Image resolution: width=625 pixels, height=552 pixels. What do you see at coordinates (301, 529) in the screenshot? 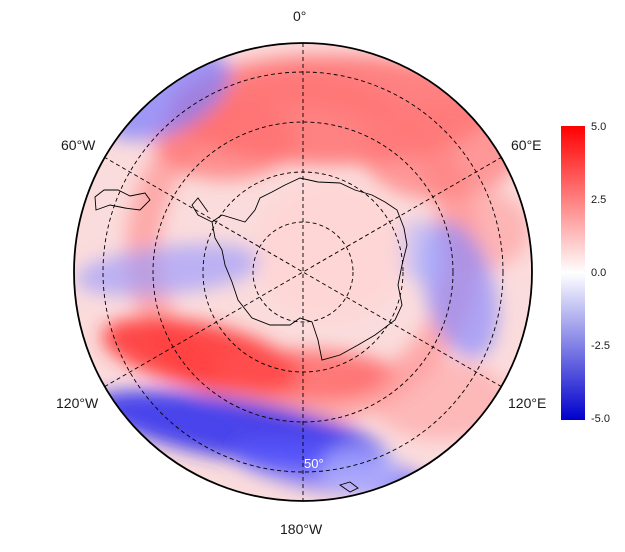
I see `lon-label-bottom: 180°W` at bounding box center [301, 529].